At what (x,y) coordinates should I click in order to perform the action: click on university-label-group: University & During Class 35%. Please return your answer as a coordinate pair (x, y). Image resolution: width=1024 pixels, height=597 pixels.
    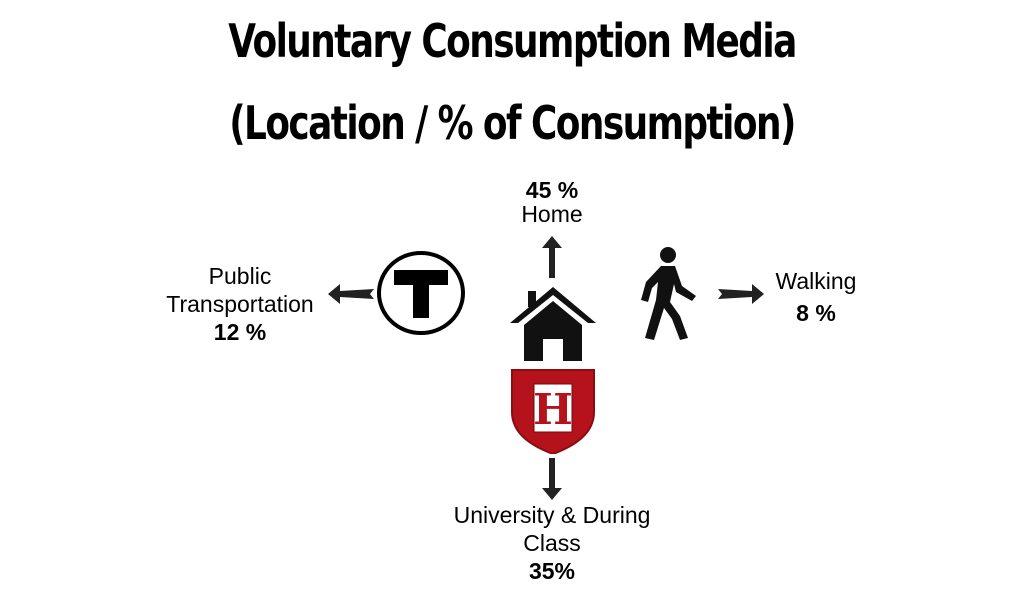
    Looking at the image, I should click on (552, 543).